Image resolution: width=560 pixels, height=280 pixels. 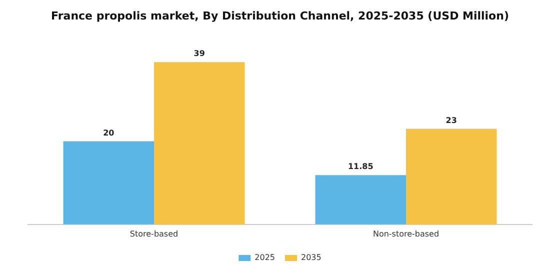 What do you see at coordinates (311, 257) in the screenshot?
I see `legend-label: 2035` at bounding box center [311, 257].